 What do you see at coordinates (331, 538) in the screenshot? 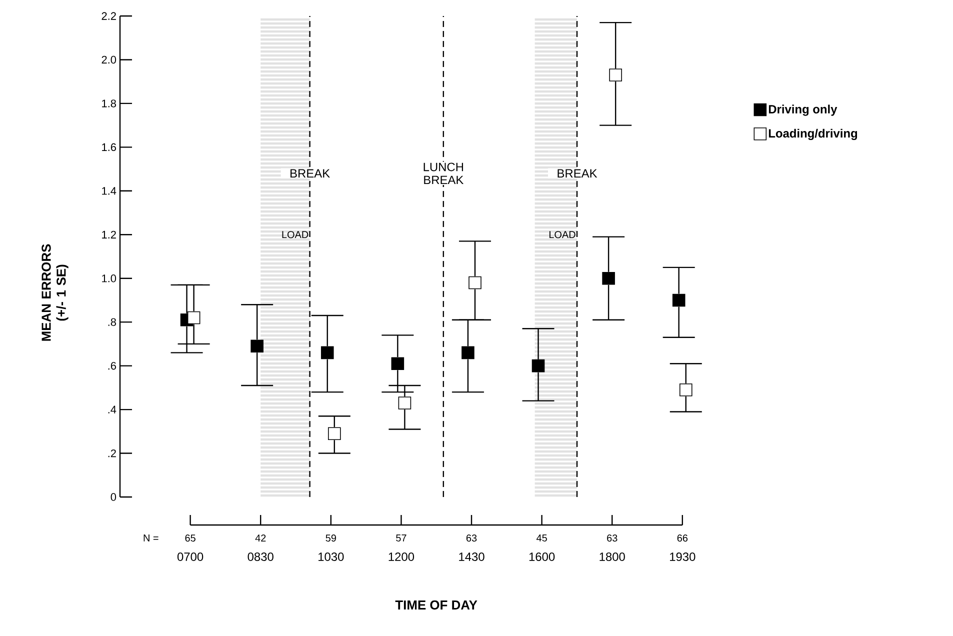
I see `text: 59` at bounding box center [331, 538].